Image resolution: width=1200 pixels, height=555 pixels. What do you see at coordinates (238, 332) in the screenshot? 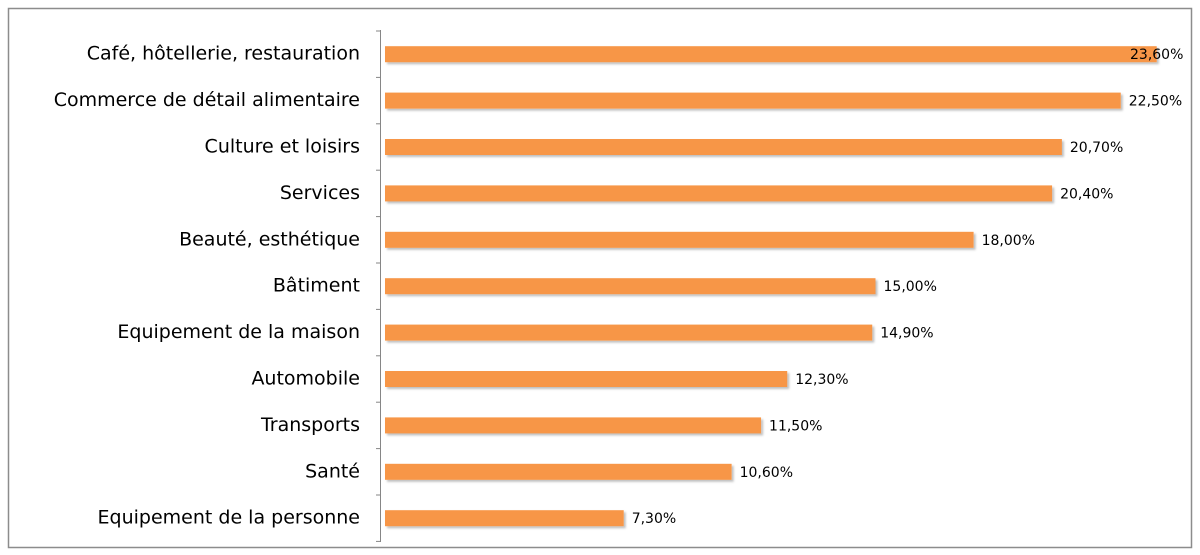
I see `category-label: Equipement de la maison` at bounding box center [238, 332].